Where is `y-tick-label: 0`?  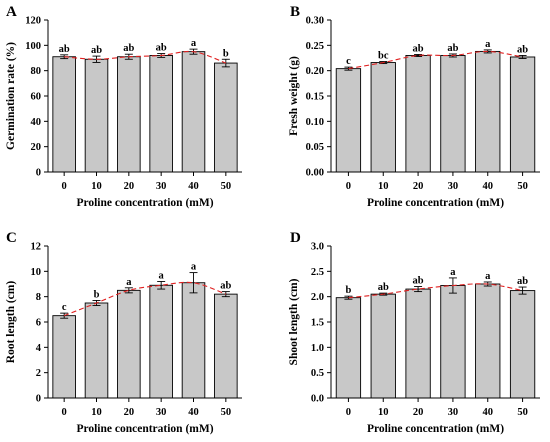 y-tick-label: 0 is located at coordinates (38, 399).